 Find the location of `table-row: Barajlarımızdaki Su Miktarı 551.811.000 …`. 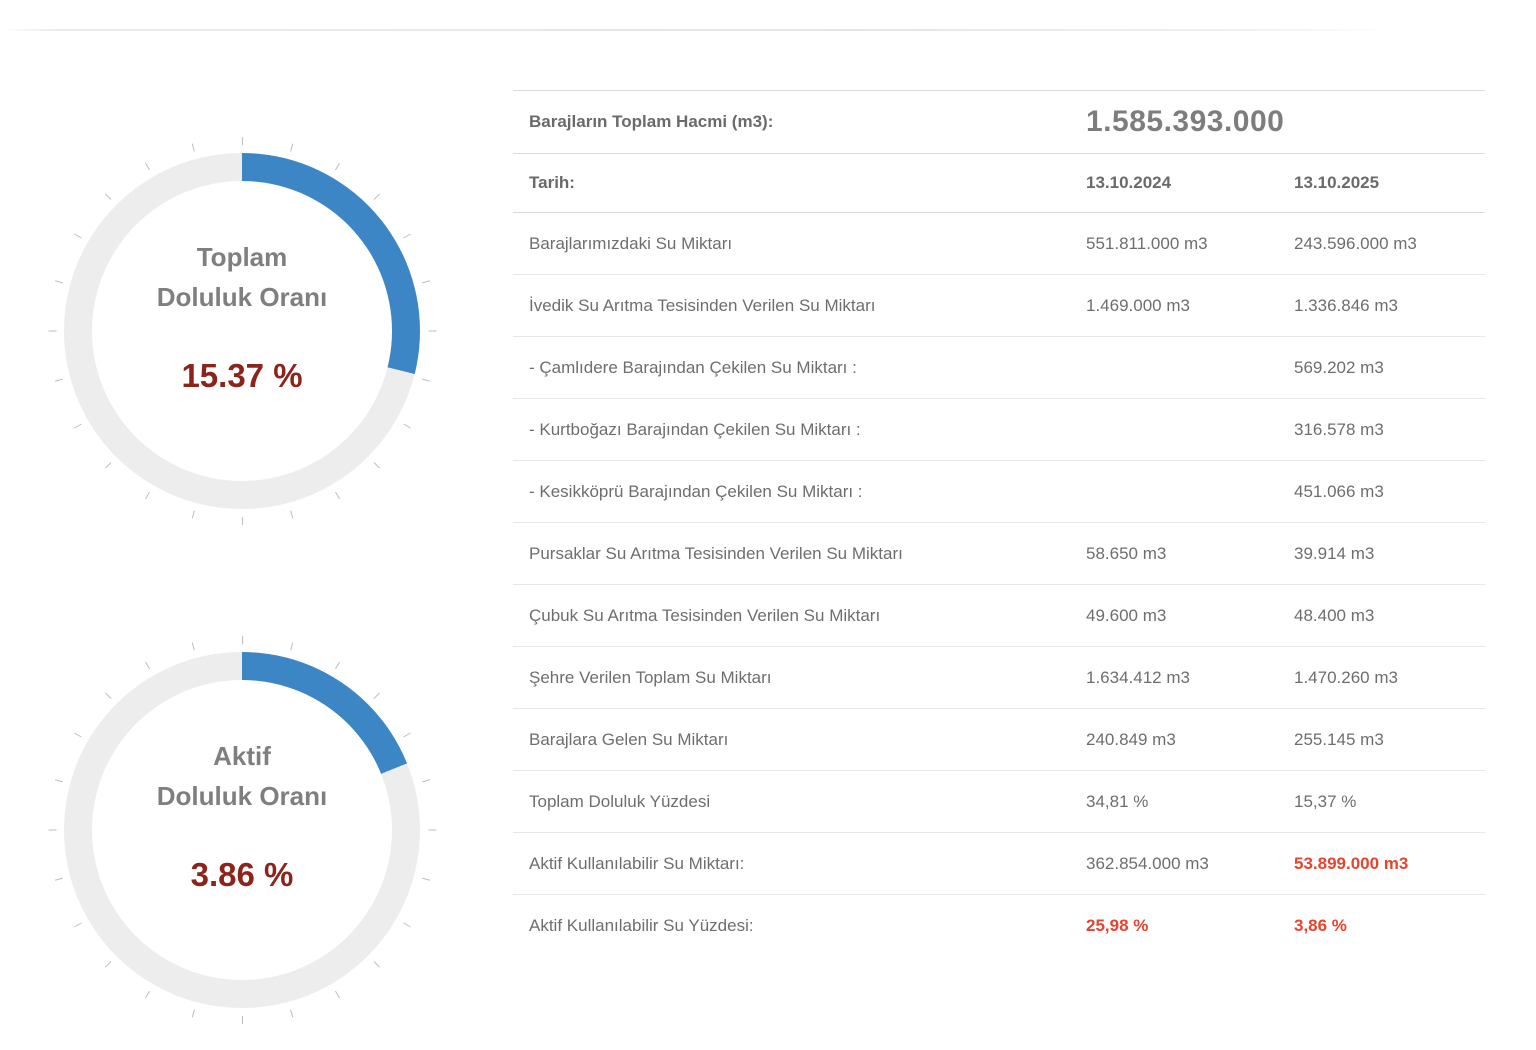

table-row: Barajlarımızdaki Su Miktarı 551.811.000 … is located at coordinates (999, 244).